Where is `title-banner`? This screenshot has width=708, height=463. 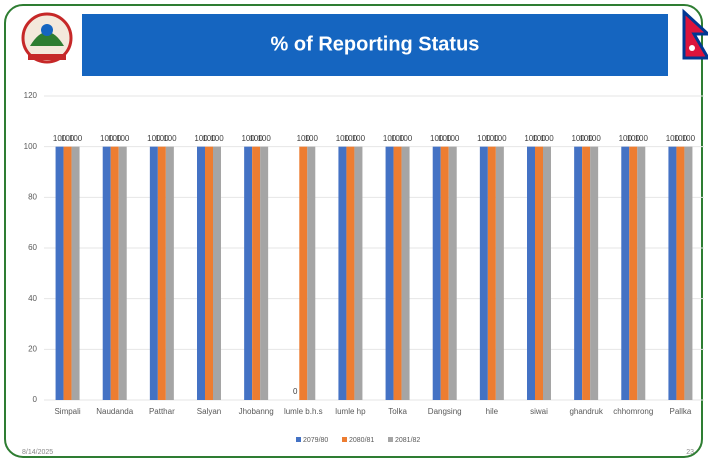
title-banner is located at coordinates (375, 45).